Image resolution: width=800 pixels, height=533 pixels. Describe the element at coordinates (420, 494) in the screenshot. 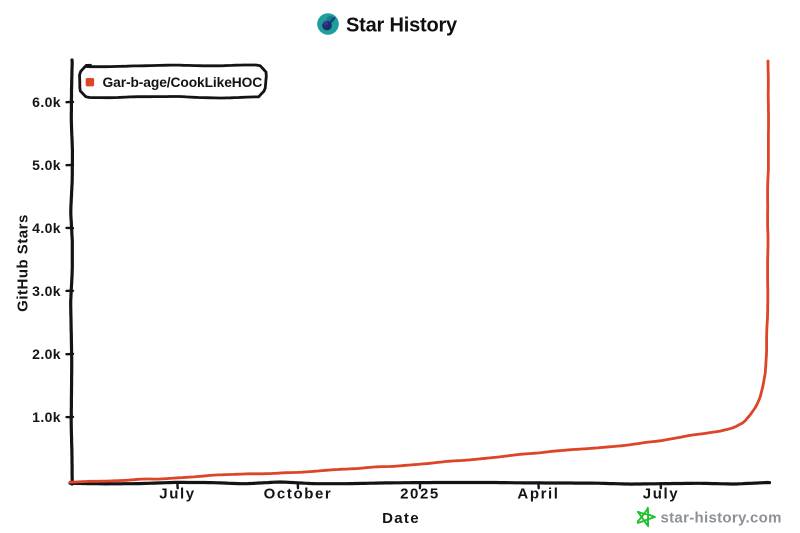

I see `svg-text: 2025` at that location.